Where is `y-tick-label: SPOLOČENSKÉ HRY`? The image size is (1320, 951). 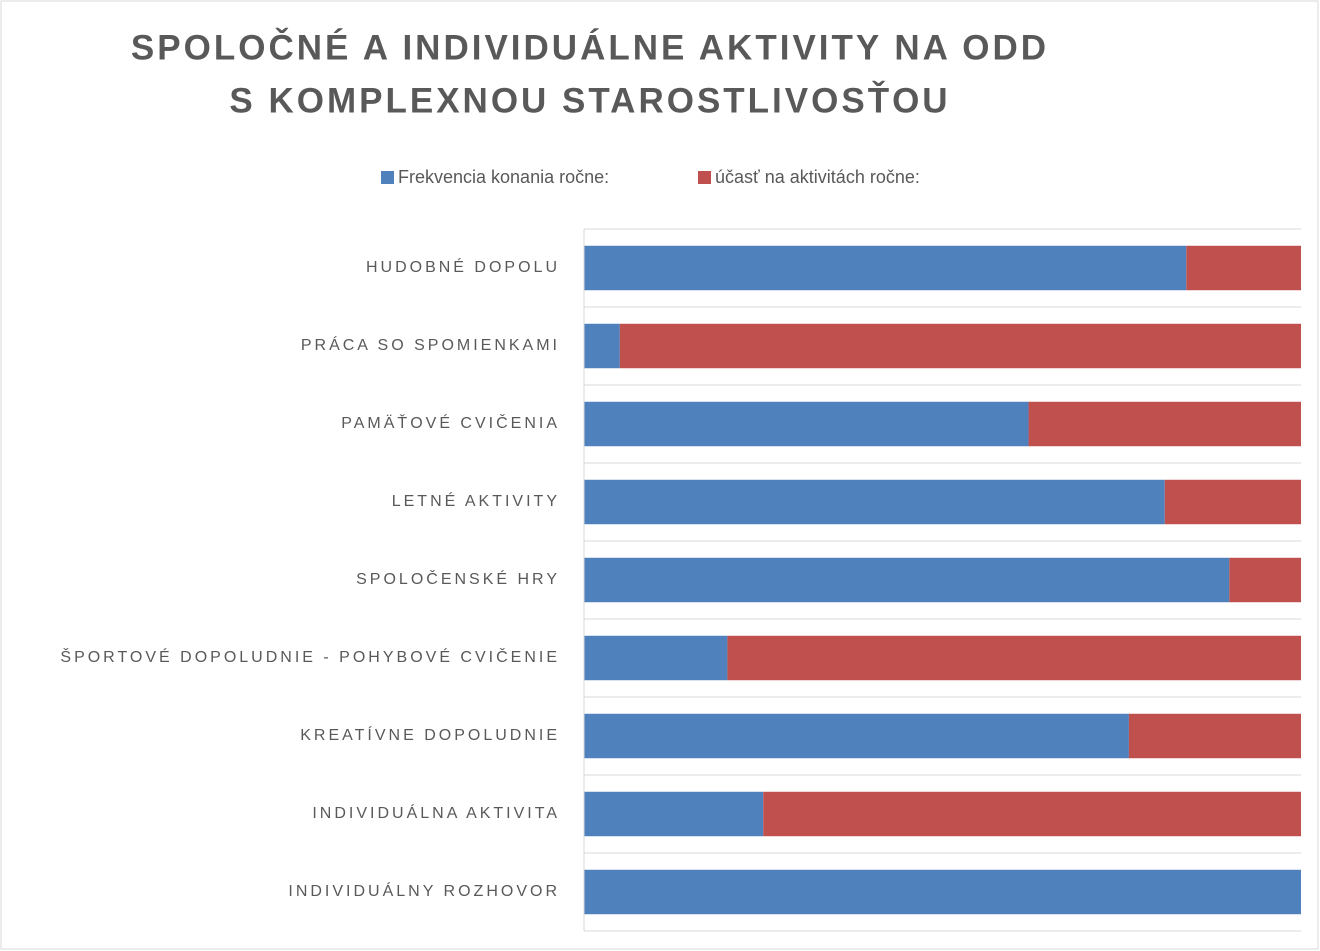
y-tick-label: SPOLOČENSKÉ HRY is located at coordinates (458, 578).